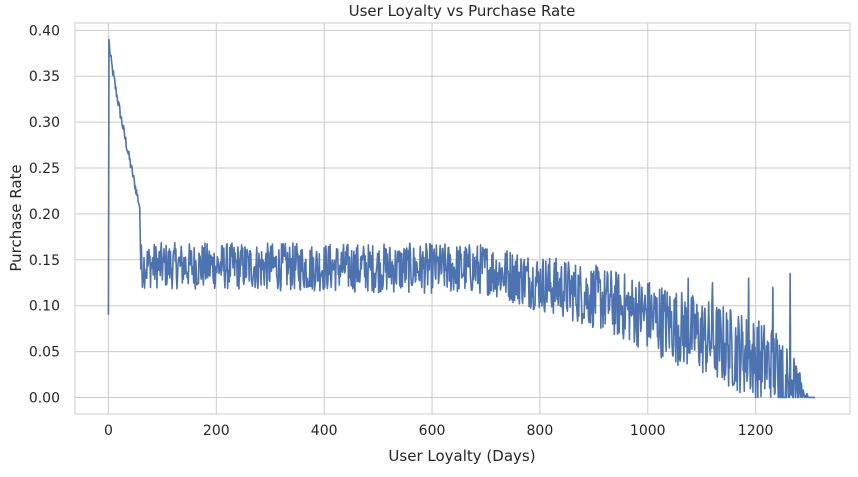 This screenshot has width=858, height=477. What do you see at coordinates (216, 431) in the screenshot?
I see `x-tick-label: 200` at bounding box center [216, 431].